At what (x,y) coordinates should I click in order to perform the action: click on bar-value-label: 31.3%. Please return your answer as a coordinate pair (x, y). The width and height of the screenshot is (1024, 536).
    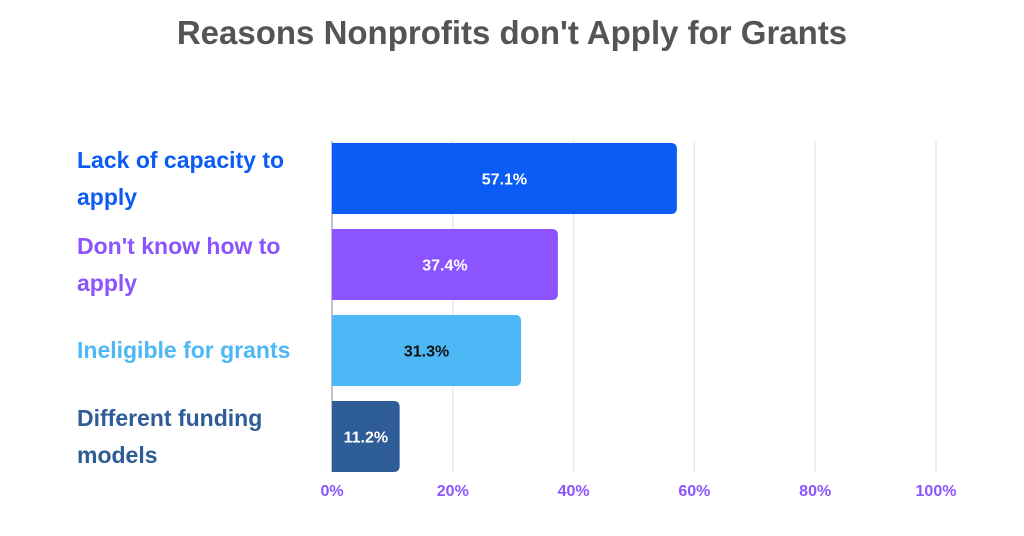
    Looking at the image, I should click on (426, 352).